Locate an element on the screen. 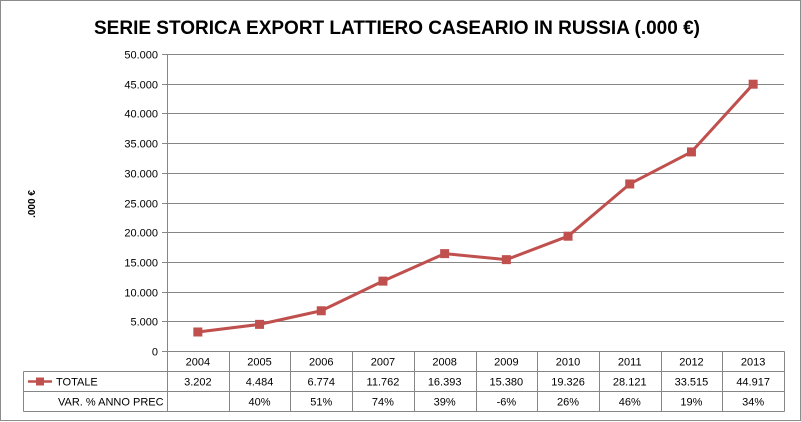 This screenshot has width=801, height=422. table-cell-totale: 15.380 is located at coordinates (507, 383).